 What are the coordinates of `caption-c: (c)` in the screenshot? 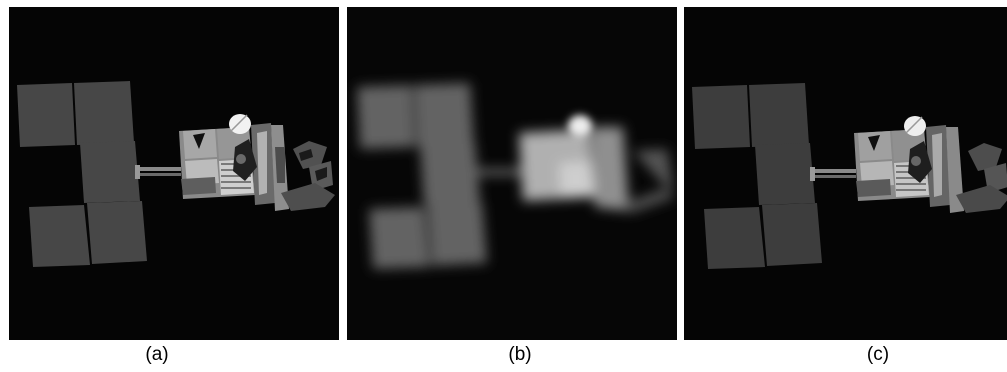 It's located at (878, 354).